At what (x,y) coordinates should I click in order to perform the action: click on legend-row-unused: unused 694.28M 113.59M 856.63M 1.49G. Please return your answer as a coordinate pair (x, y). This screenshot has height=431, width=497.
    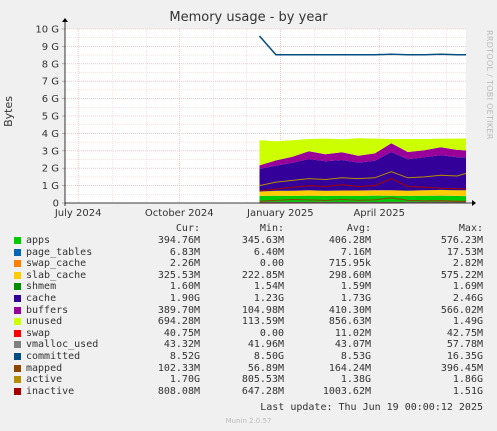
    Looking at the image, I should click on (248, 322).